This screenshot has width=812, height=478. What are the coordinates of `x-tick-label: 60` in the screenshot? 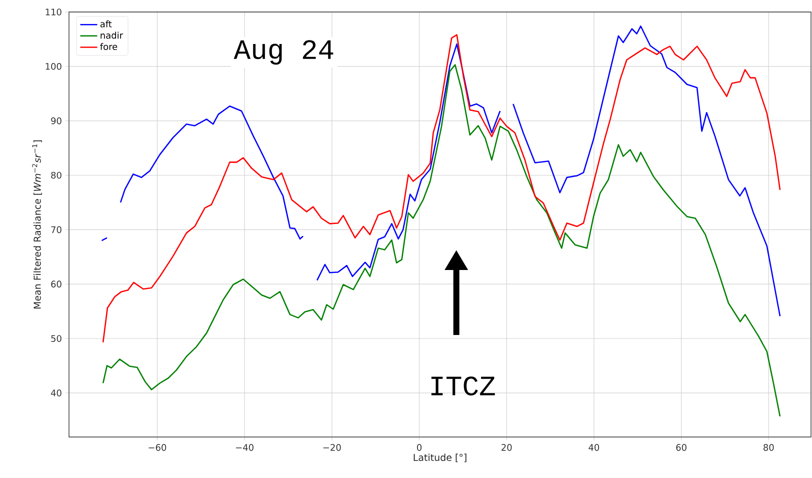 It's located at (681, 447).